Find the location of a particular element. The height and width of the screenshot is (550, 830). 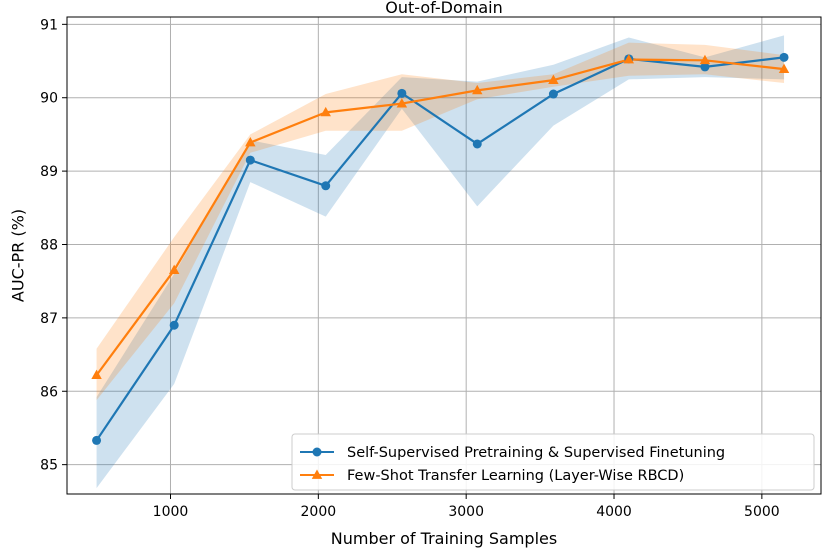

chart-title: Out-of-Domain is located at coordinates (443, 8).